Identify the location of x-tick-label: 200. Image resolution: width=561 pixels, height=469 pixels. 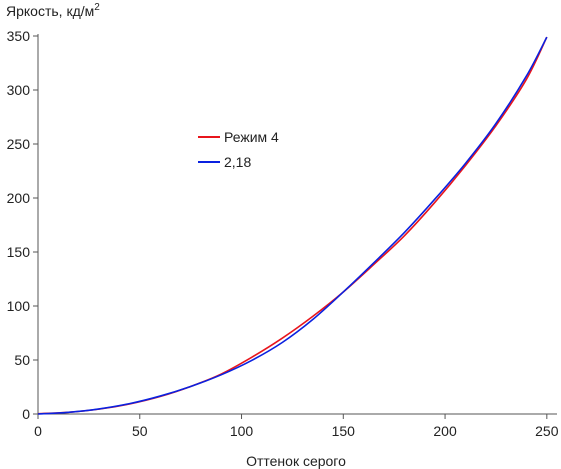
(445, 431).